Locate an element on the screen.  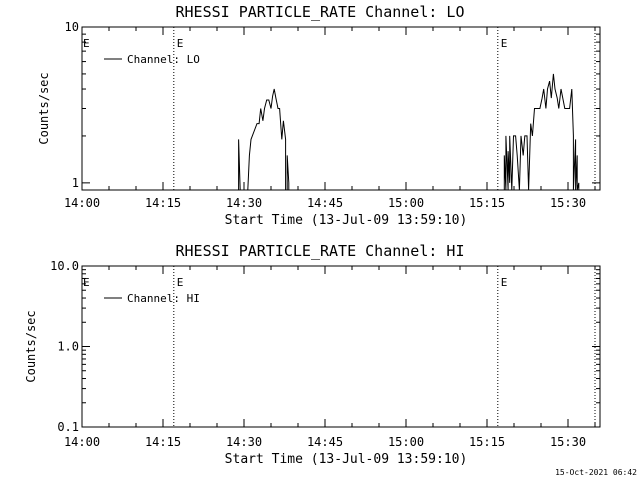
legend-label: Channel: LO is located at coordinates (163, 59).